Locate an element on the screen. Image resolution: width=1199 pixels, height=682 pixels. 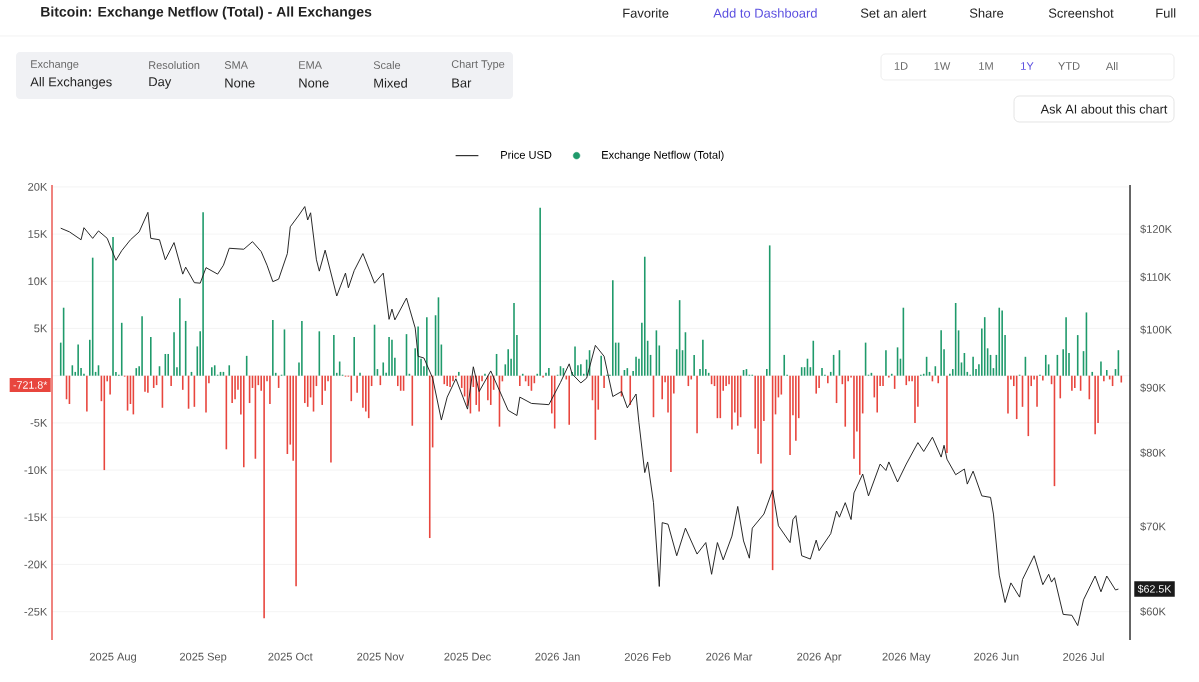
x-tick-label: 2026 May is located at coordinates (906, 657).